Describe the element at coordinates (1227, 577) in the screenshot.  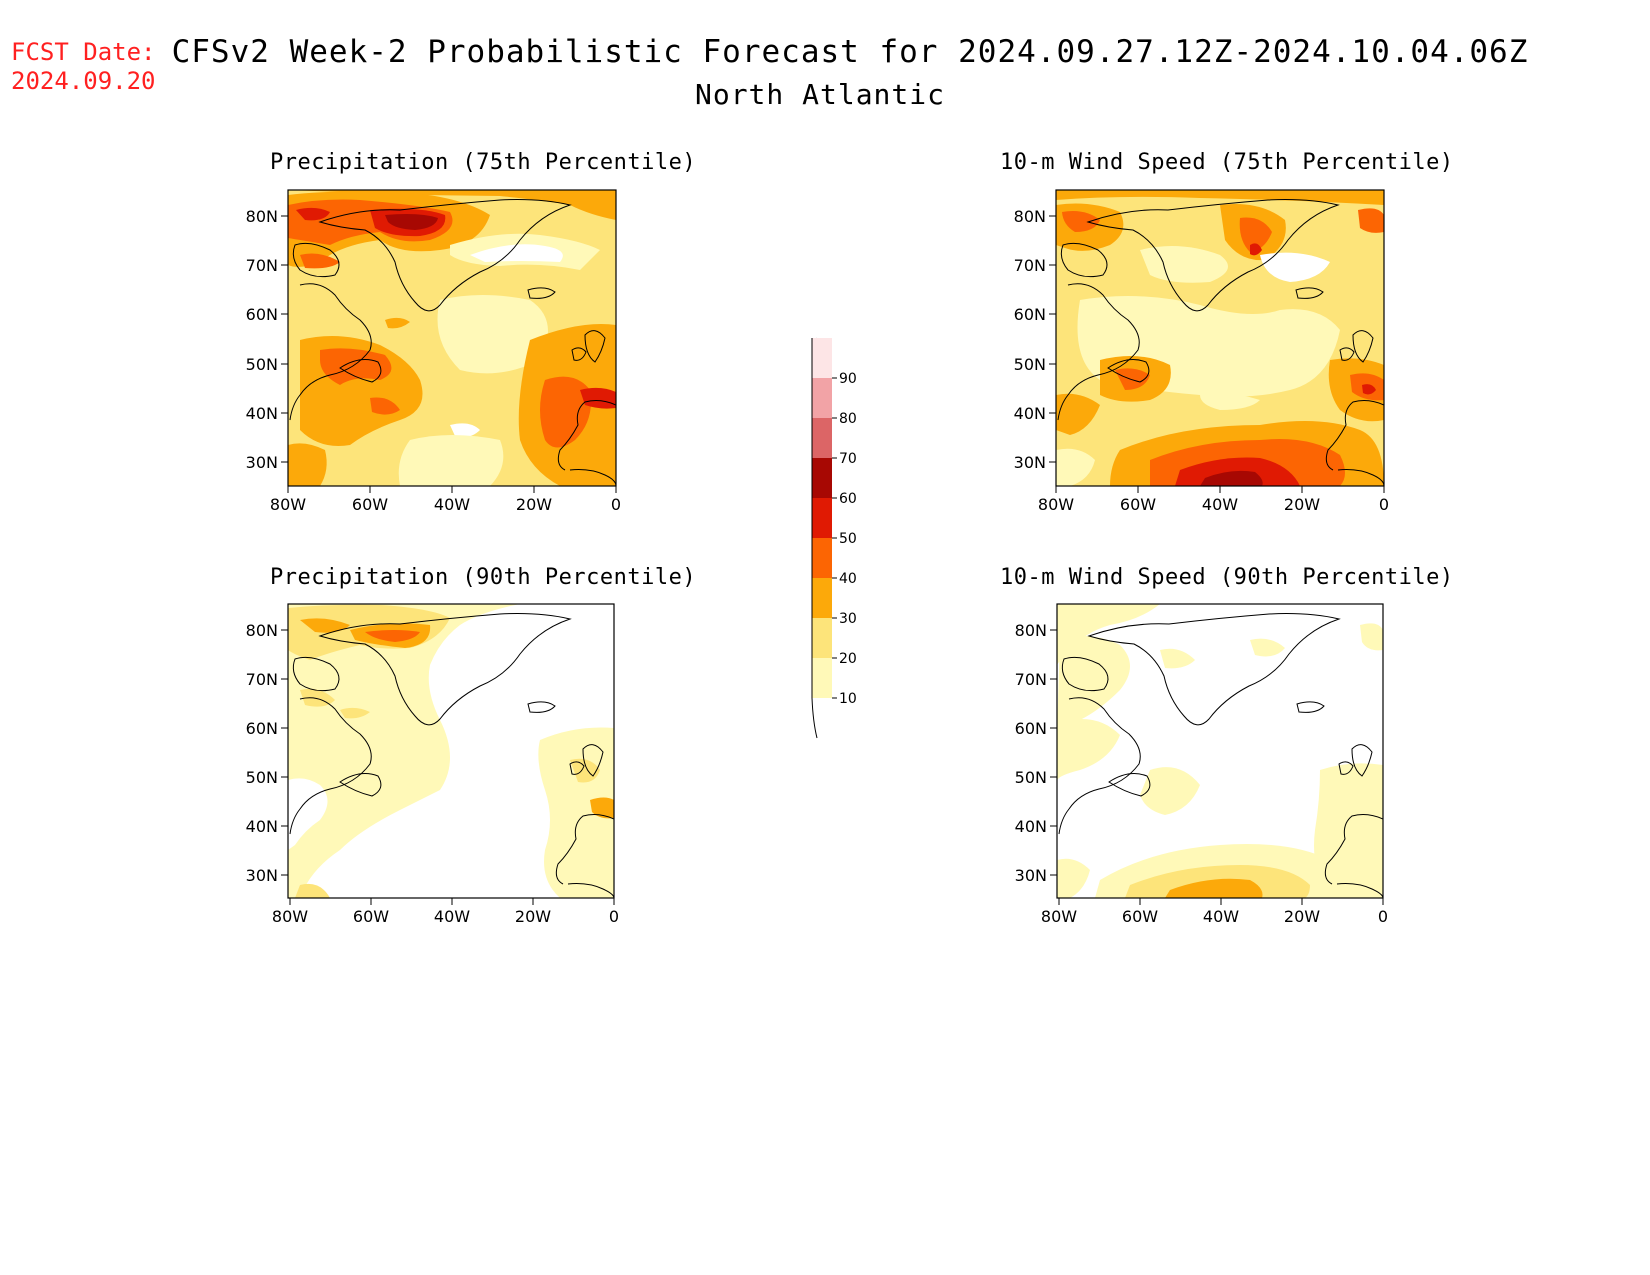
I see `panel-title-wind-90: 10-m Wind Speed (90th Percentile)` at that location.